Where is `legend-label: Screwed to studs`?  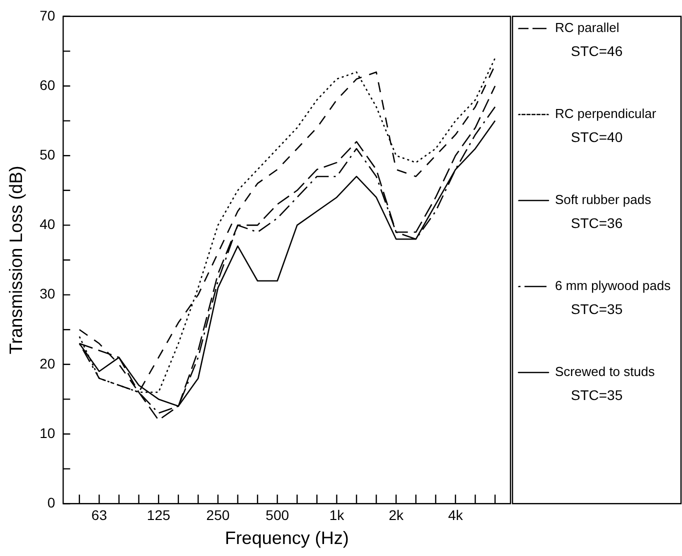
legend-label: Screwed to studs is located at coordinates (605, 372).